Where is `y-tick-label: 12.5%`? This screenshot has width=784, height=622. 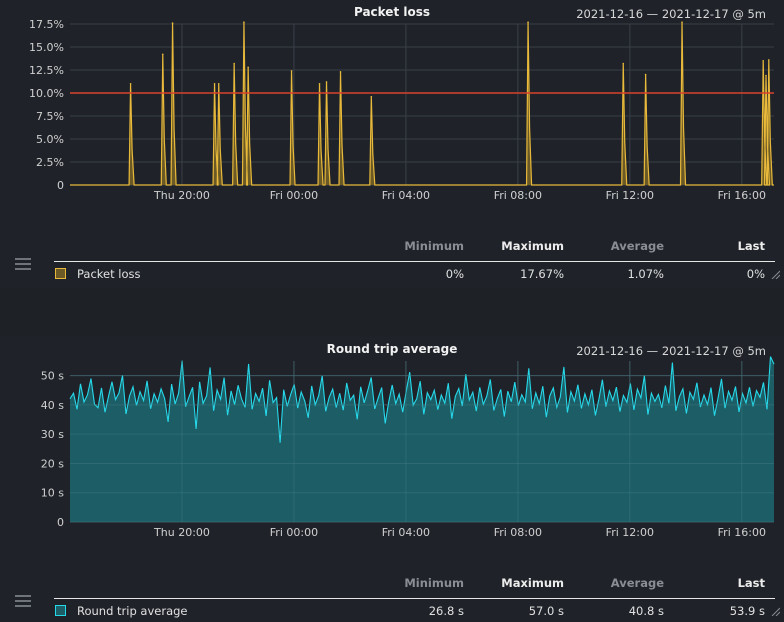
y-tick-label: 12.5% is located at coordinates (46, 70).